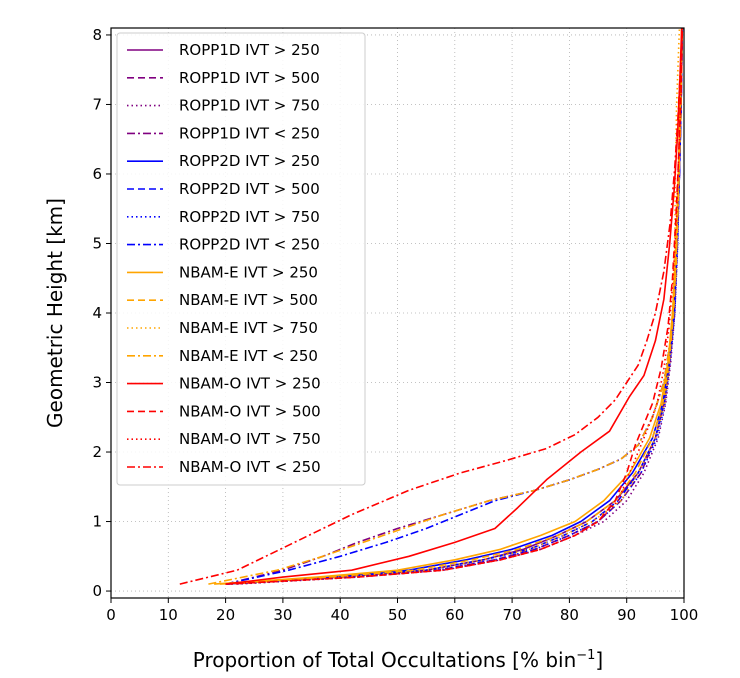  What do you see at coordinates (249, 78) in the screenshot?
I see `legend-label: ROPP1D IVT > 500` at bounding box center [249, 78].